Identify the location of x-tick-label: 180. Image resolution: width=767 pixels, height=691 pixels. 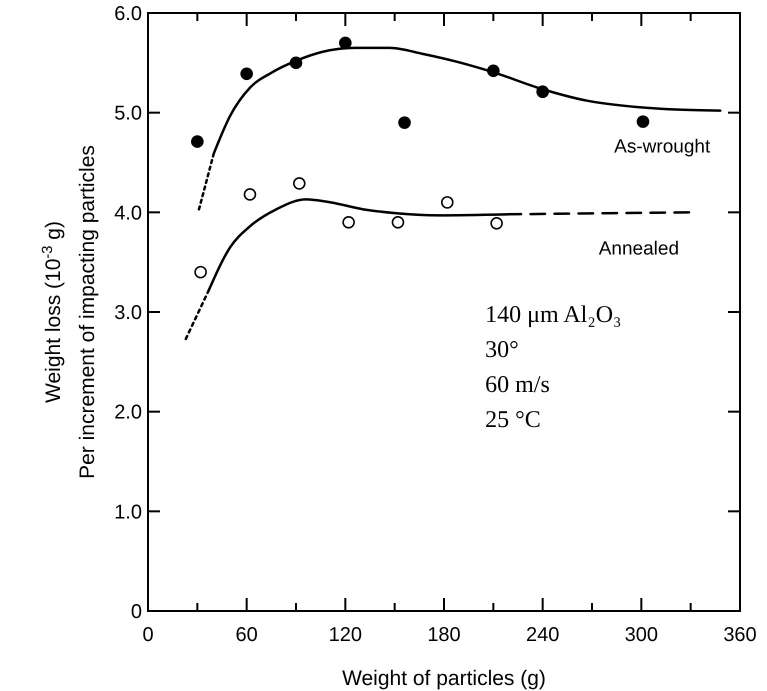
(444, 635).